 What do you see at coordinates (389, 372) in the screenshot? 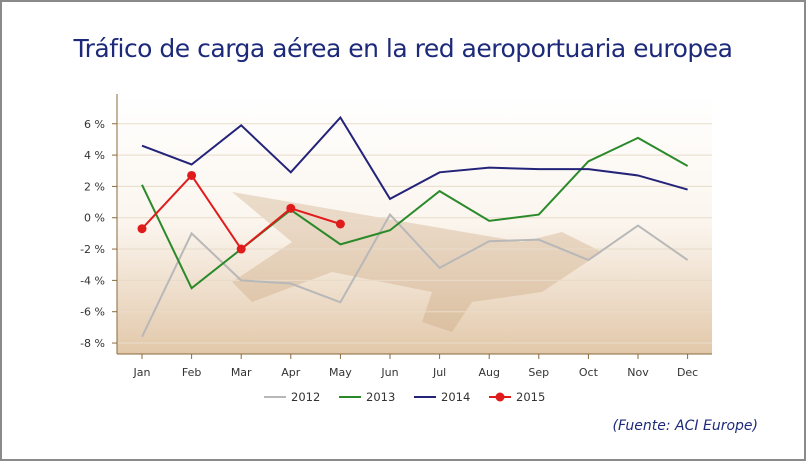
I see `x-tick-label: Jun` at bounding box center [389, 372].